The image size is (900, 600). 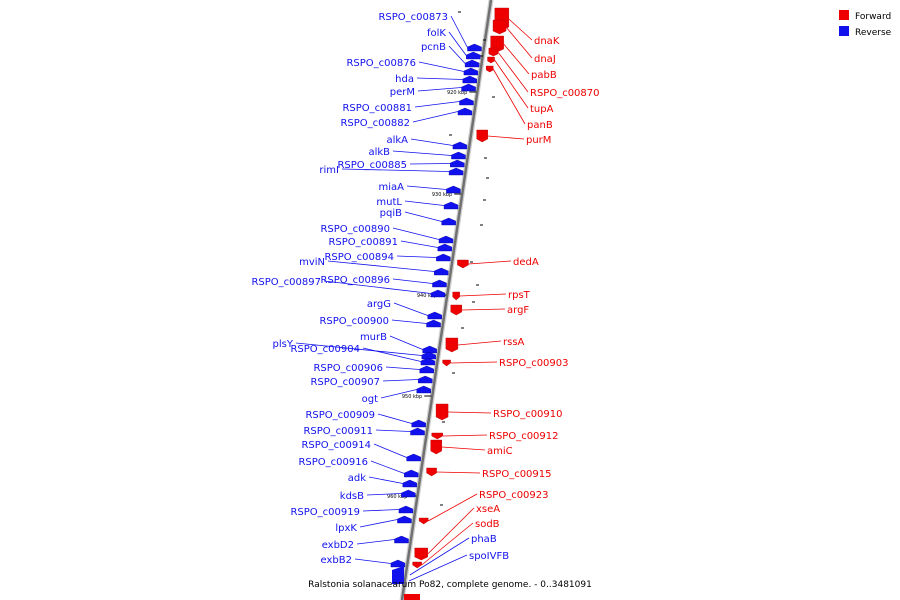 I want to click on gene-label: RSPO_c00907, so click(x=345, y=382).